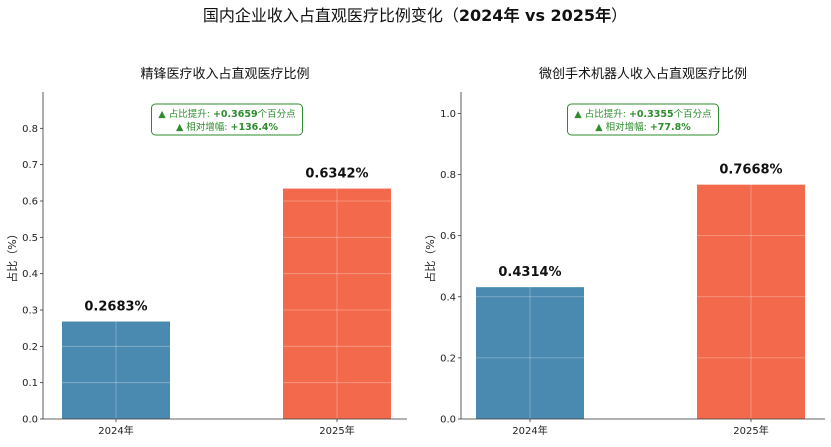 This screenshot has width=831, height=447. I want to click on annotation-line-1: ▲ 占比提升: +0.3355个百分点, so click(643, 114).